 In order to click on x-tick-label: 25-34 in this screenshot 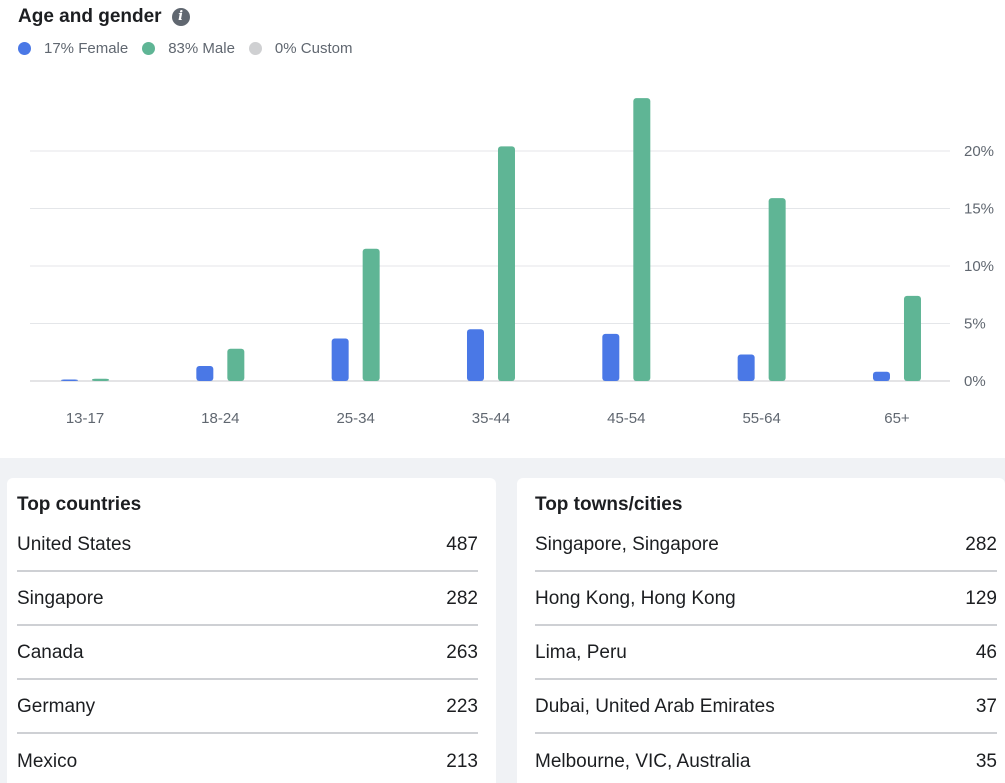, I will do `click(355, 418)`.